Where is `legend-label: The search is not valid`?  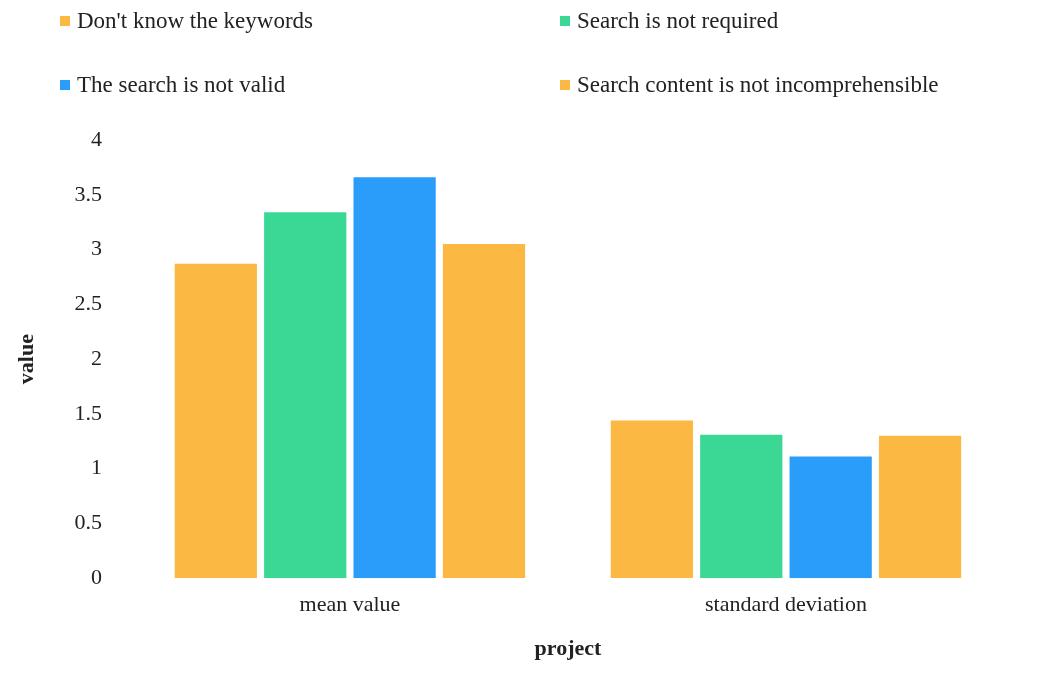
legend-label: The search is not valid is located at coordinates (181, 85).